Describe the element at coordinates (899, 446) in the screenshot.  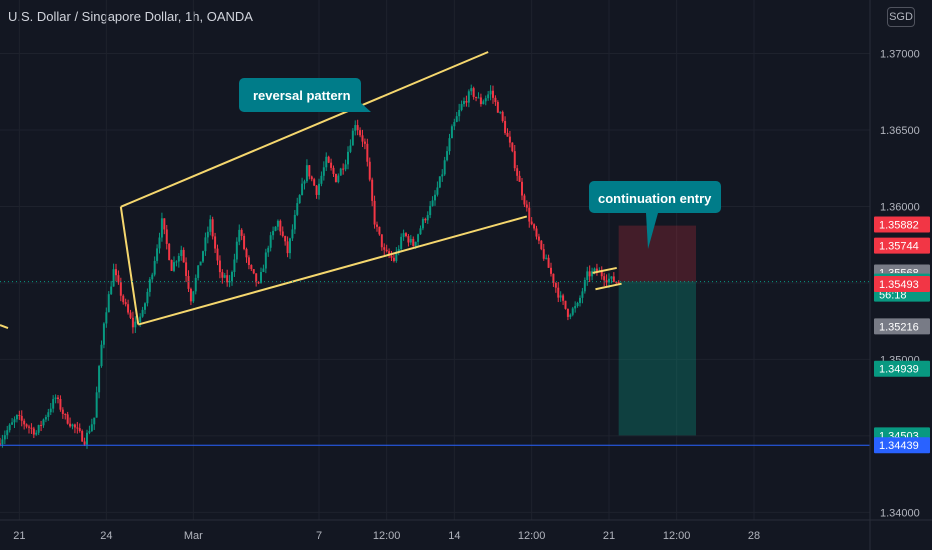
I see `price-label: 1.34439` at that location.